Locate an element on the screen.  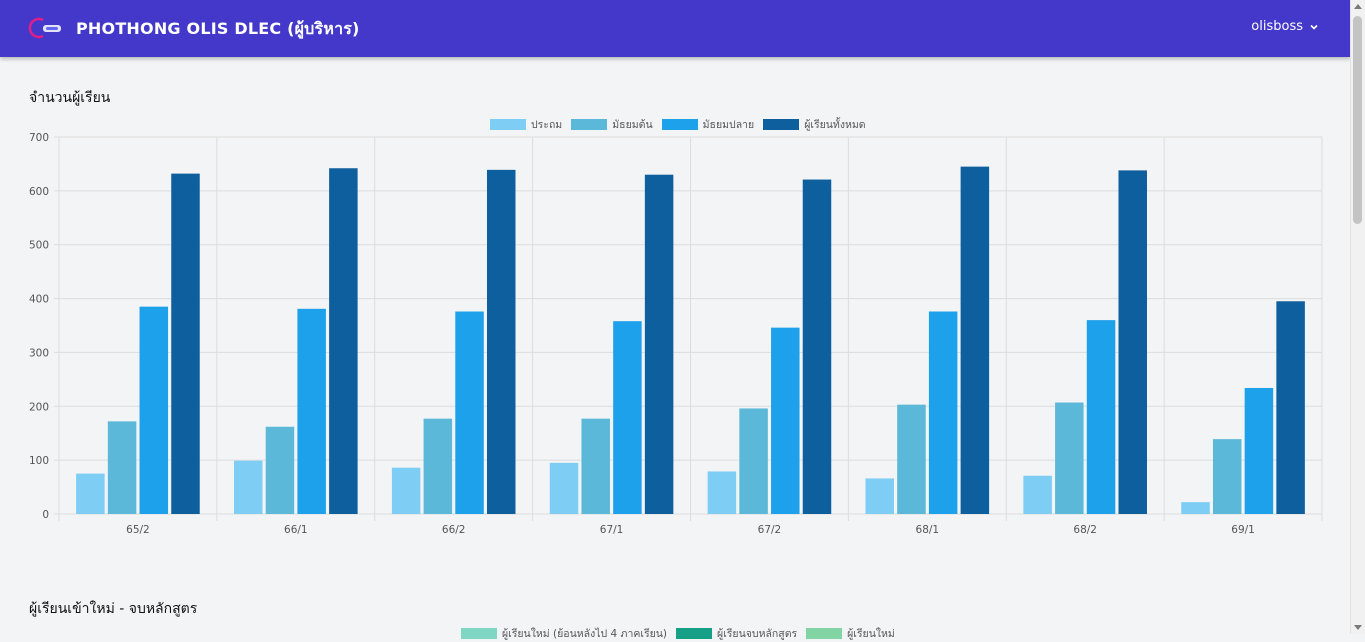
legend-item: มัธยมต้น is located at coordinates (612, 124).